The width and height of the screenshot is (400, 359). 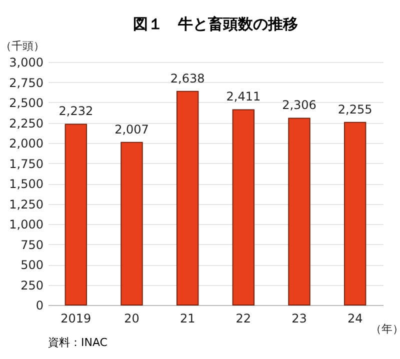 What do you see at coordinates (299, 319) in the screenshot?
I see `x-tick-label: 23` at bounding box center [299, 319].